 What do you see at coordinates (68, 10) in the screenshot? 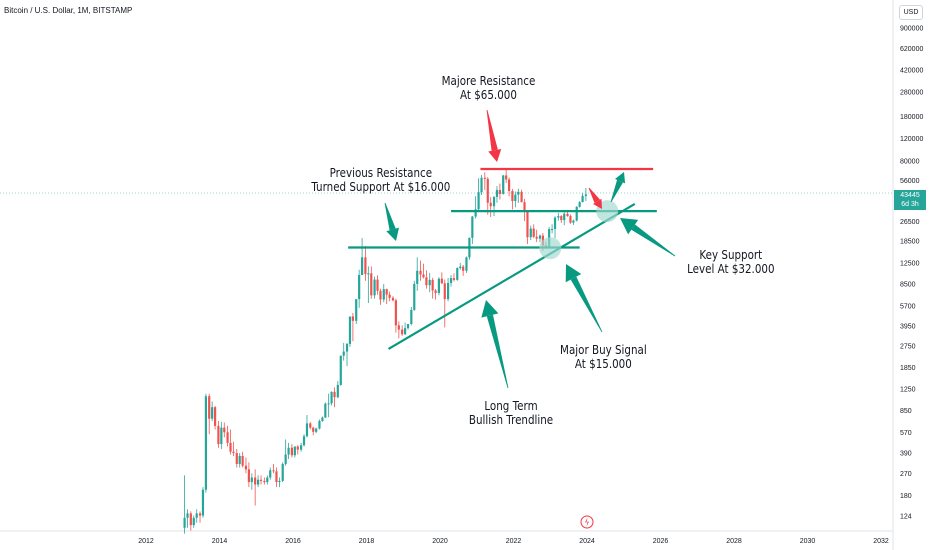
I see `symbol-header: Bitcoin / U.S. Dollar, 1M, BITSTAMP` at bounding box center [68, 10].